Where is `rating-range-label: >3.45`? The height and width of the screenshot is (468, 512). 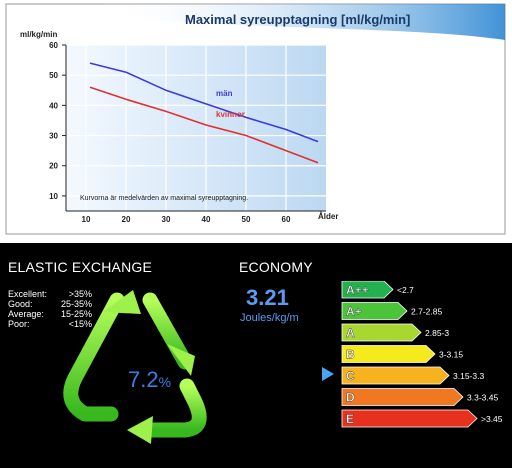 rating-range-label: >3.45 is located at coordinates (492, 419).